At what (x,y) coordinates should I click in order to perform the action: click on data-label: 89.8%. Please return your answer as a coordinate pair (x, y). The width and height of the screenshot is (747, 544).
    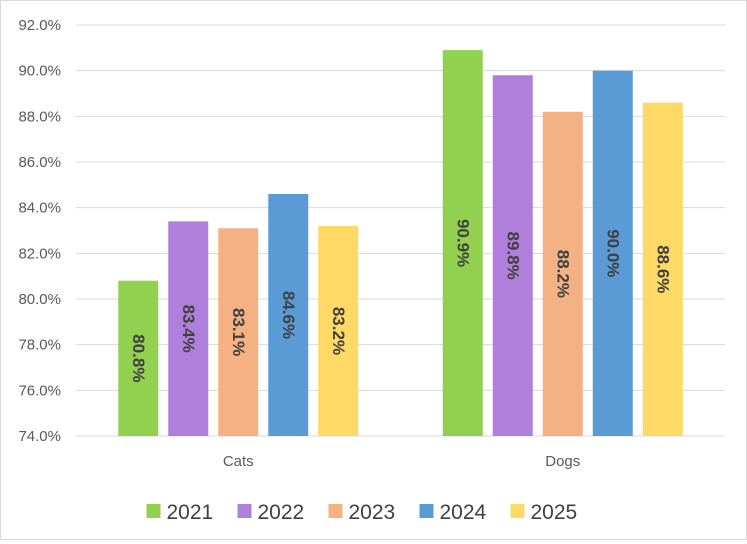
    Looking at the image, I should click on (512, 256).